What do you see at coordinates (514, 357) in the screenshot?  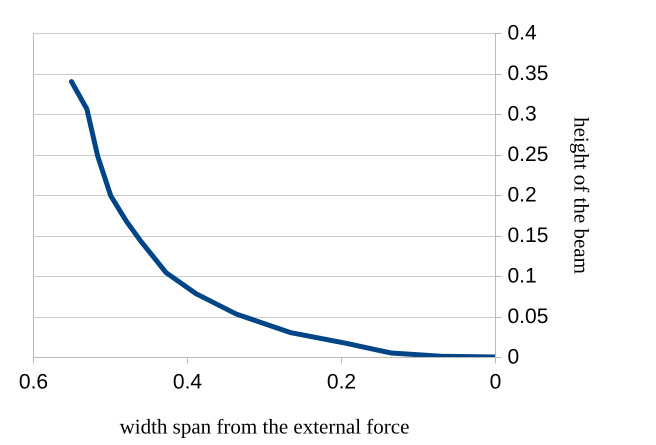 I see `y-tick-label: 0` at bounding box center [514, 357].